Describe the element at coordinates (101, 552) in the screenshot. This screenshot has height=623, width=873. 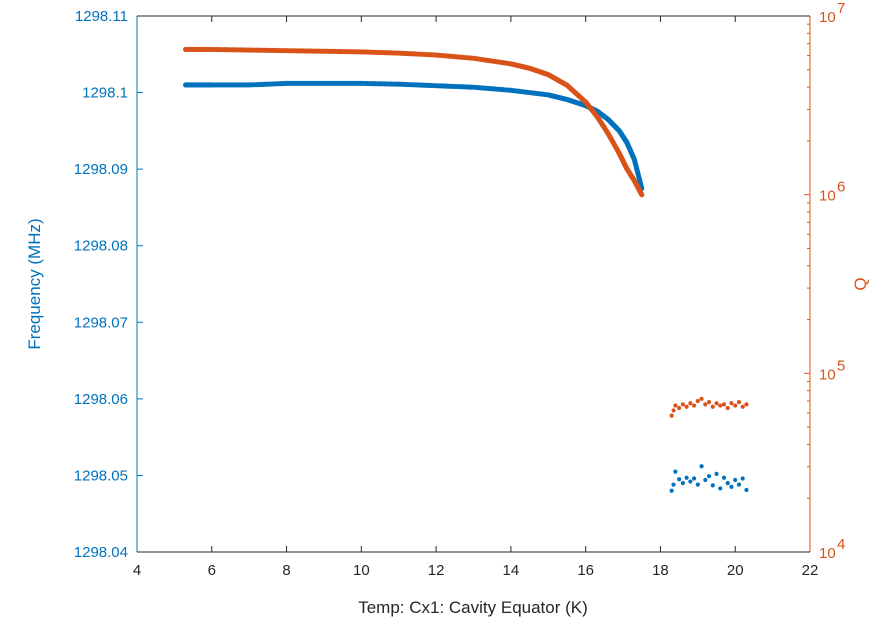
I see `left-tick-label: 1298.04` at that location.